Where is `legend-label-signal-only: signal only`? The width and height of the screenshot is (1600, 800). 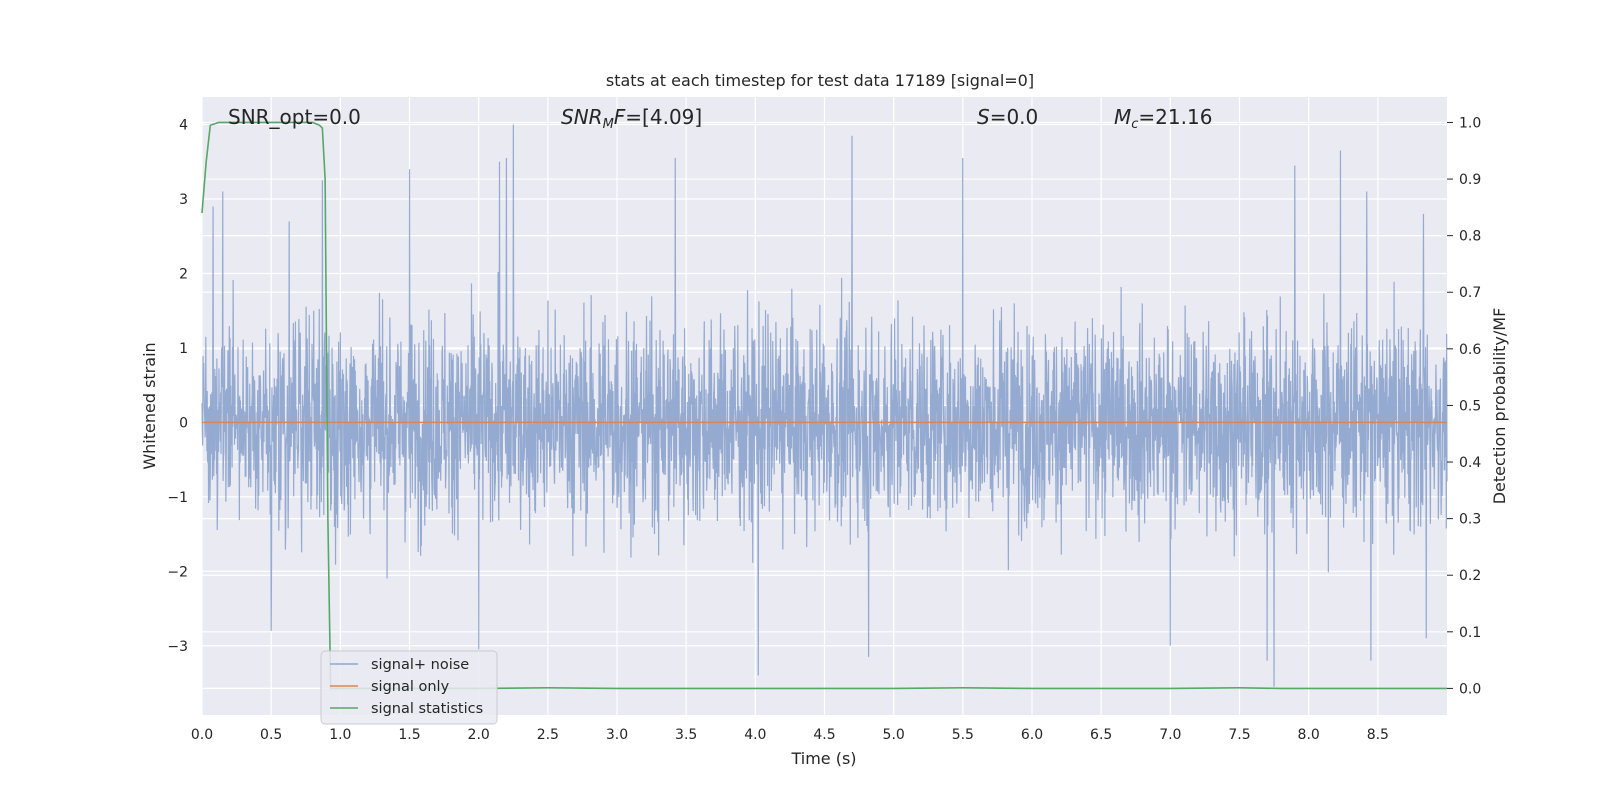 legend-label-signal-only: signal only is located at coordinates (410, 687).